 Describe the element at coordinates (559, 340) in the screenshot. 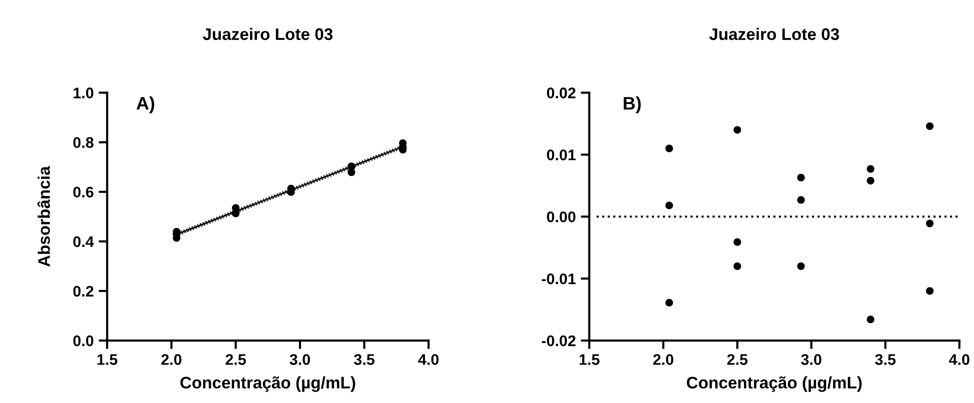

I see `y-tick-label: -0.02` at that location.